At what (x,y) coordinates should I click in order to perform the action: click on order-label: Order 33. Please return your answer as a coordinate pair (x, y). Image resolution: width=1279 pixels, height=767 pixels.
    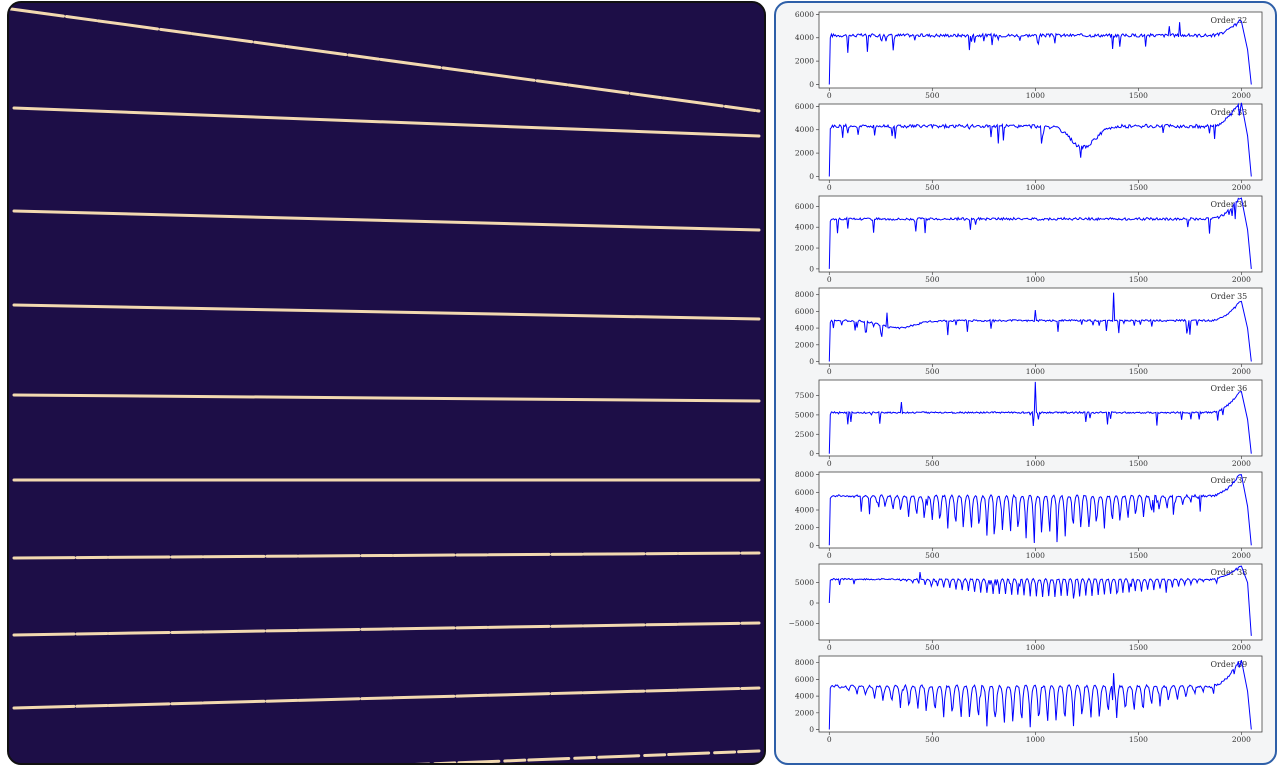
    Looking at the image, I should click on (1228, 112).